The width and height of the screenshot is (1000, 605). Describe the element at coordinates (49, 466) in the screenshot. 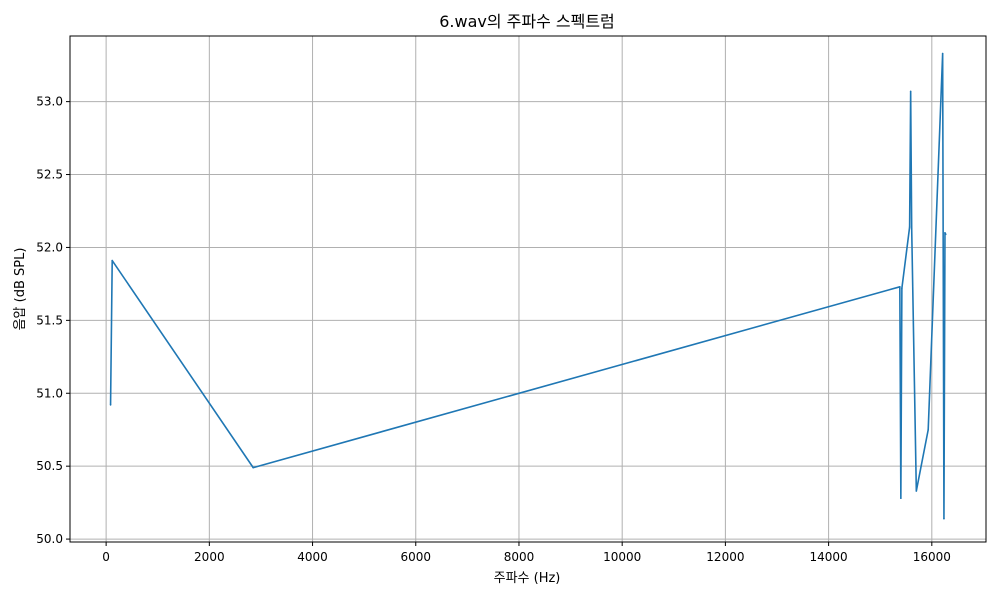

I see `y-tick-label: 50.5` at that location.